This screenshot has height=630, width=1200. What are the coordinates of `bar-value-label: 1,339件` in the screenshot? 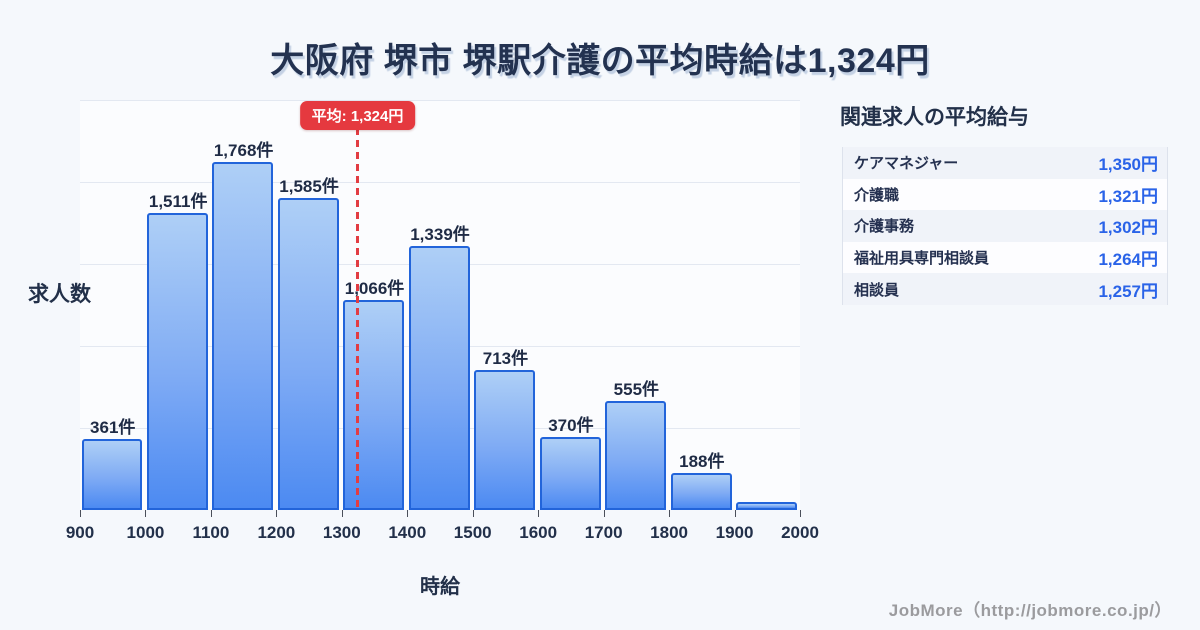 It's located at (440, 235).